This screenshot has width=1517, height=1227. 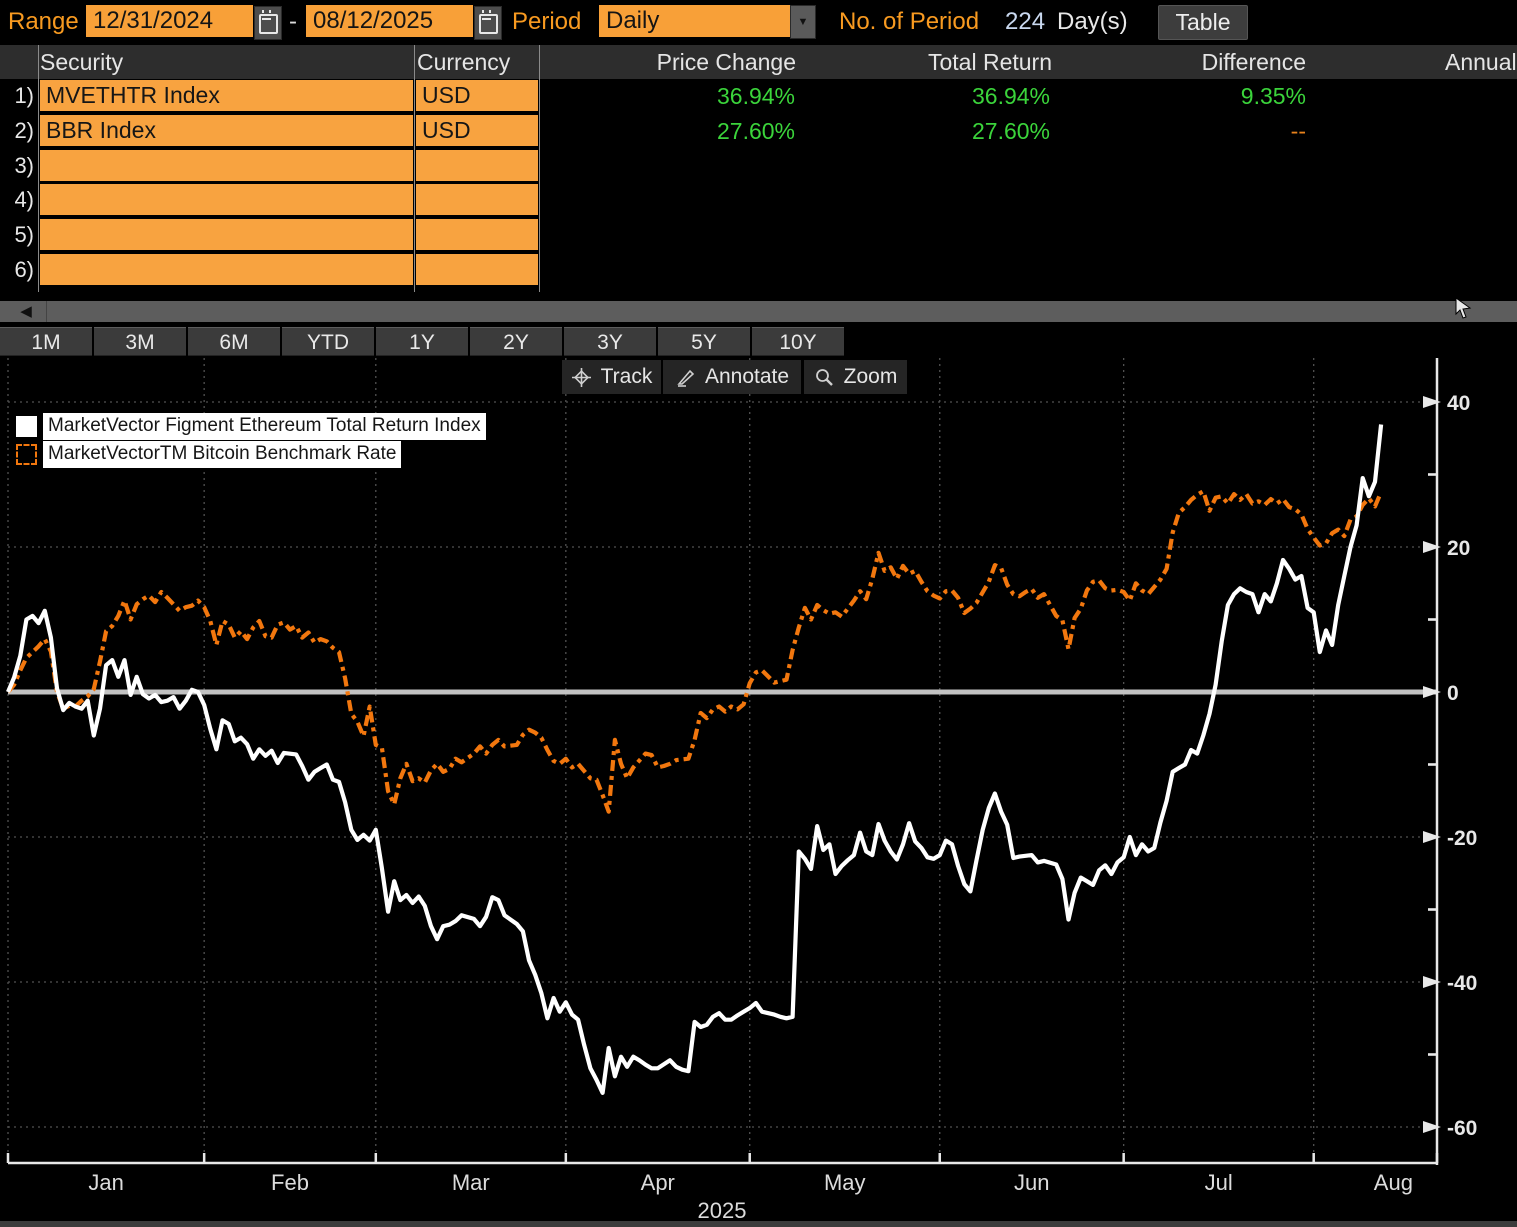 I want to click on table-row: 6), so click(x=758, y=269).